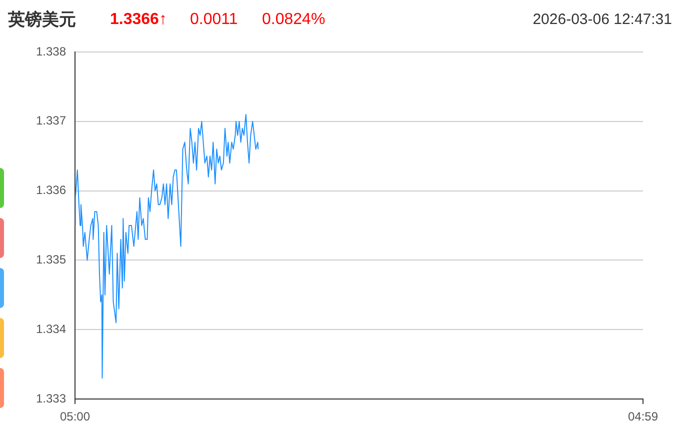 Image resolution: width=679 pixels, height=430 pixels. What do you see at coordinates (42, 20) in the screenshot?
I see `chart-title: 英镑美元` at bounding box center [42, 20].